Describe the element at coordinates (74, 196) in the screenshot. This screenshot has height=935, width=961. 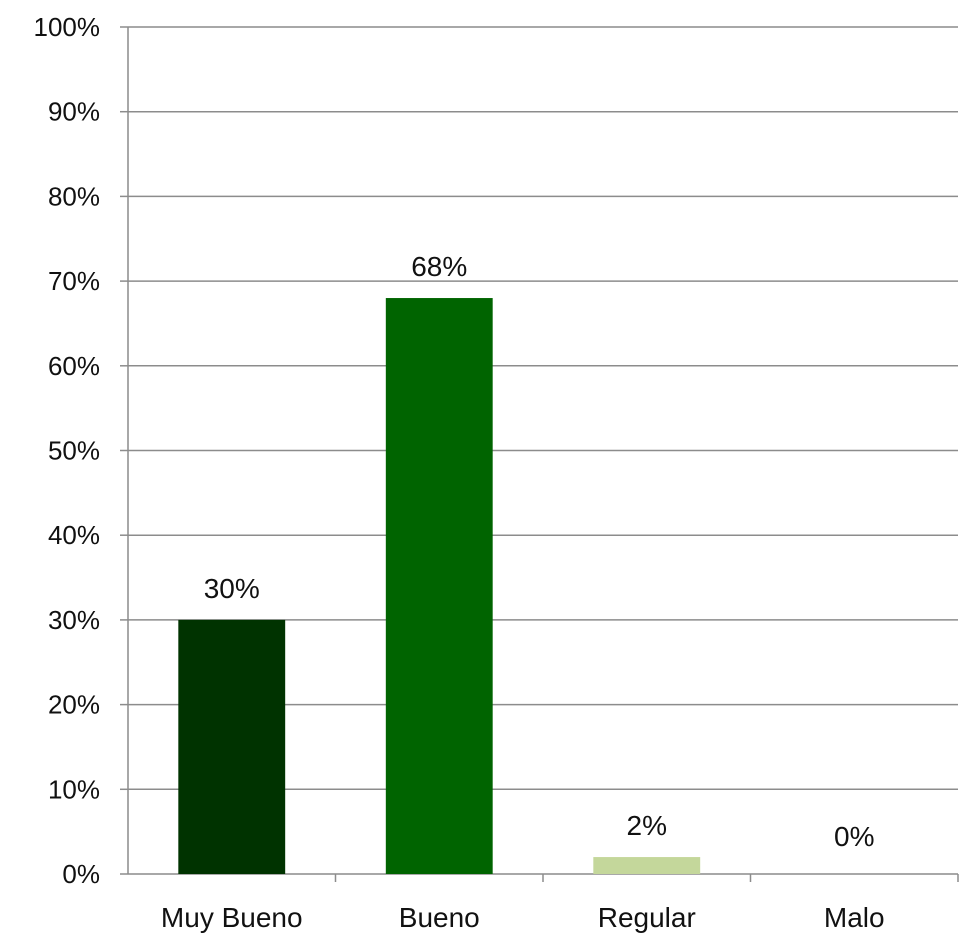
I see `y-tick-label: 80%` at that location.